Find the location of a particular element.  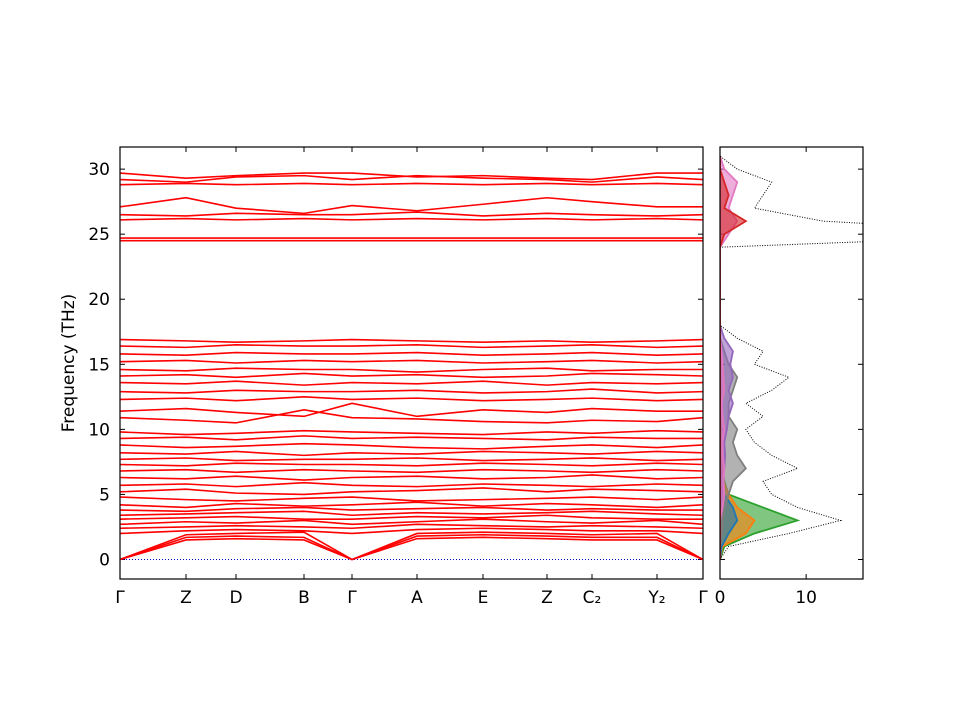

total-dos is located at coordinates (791, 357).